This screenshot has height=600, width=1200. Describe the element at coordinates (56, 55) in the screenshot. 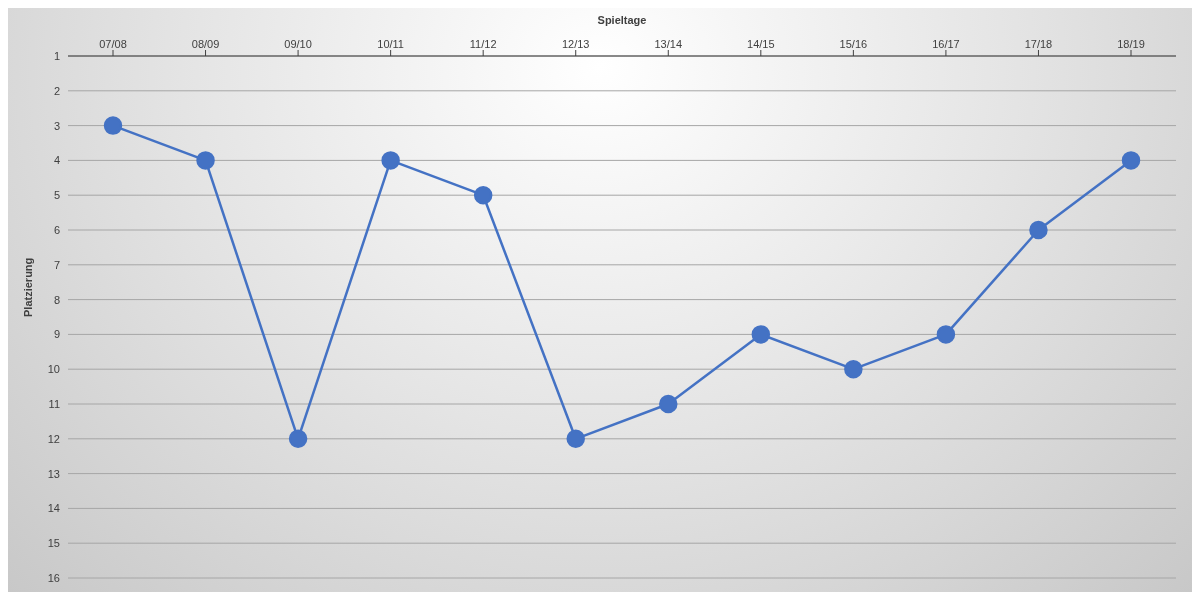

I see `y-tick-label: 1` at that location.